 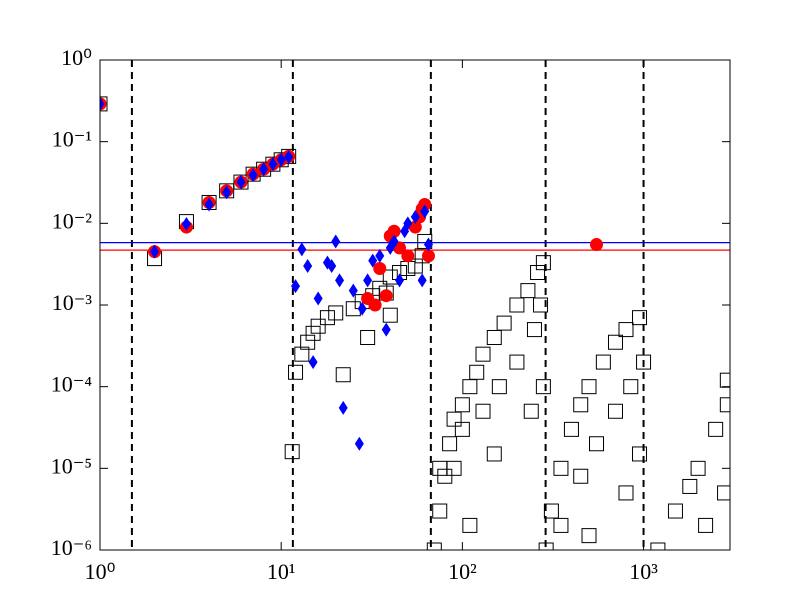 I want to click on y-tick-label: 10⁻¹, so click(x=72, y=139).